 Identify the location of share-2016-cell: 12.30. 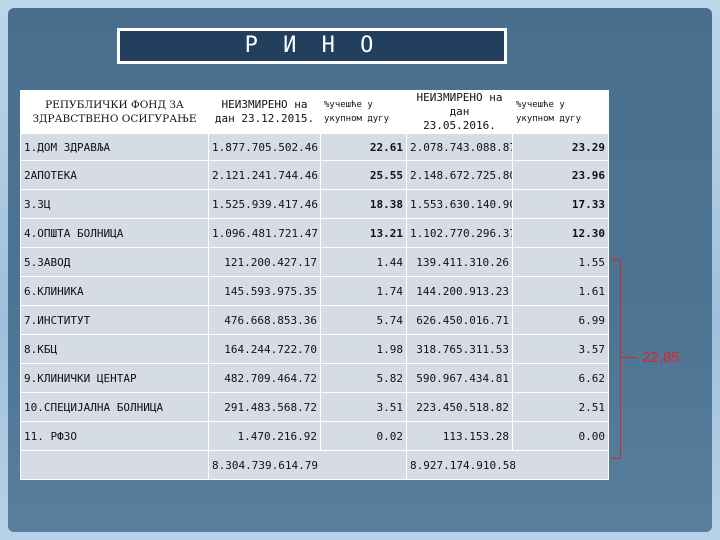
(560, 233).